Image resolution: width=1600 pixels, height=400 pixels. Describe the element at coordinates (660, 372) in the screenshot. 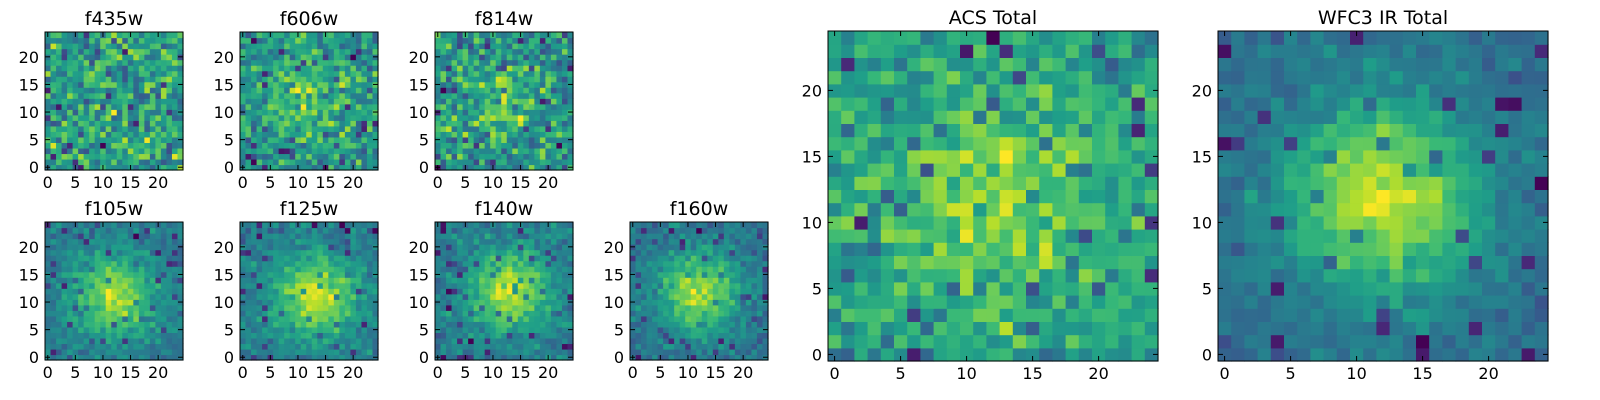

I see `x-tick-label: 5` at that location.